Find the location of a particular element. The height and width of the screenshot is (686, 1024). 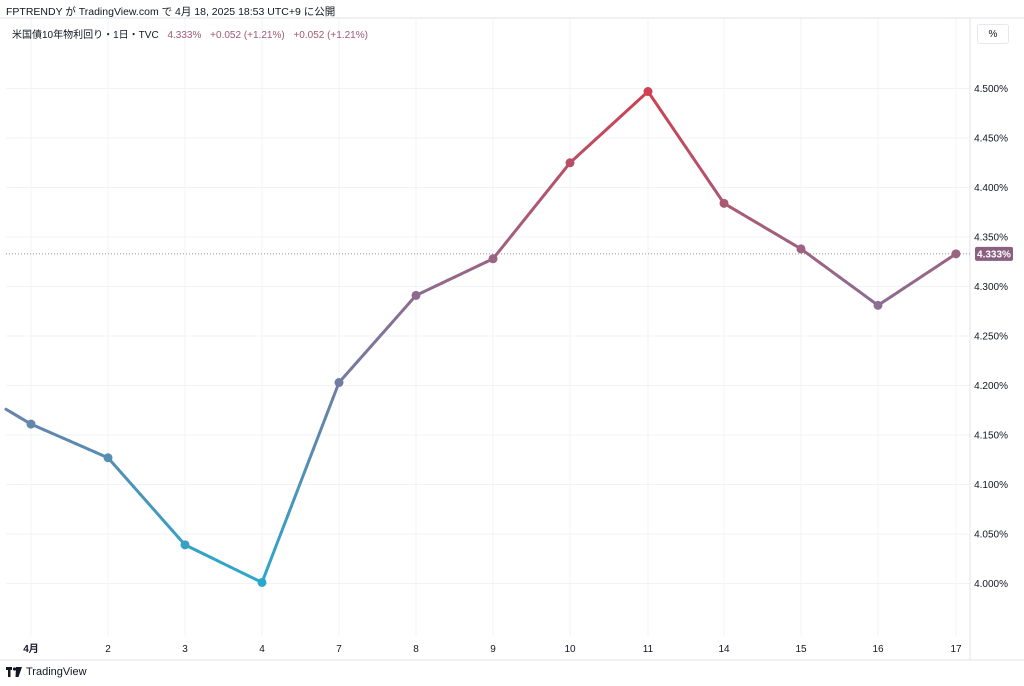

x-tick-label: 4月 is located at coordinates (31, 649).